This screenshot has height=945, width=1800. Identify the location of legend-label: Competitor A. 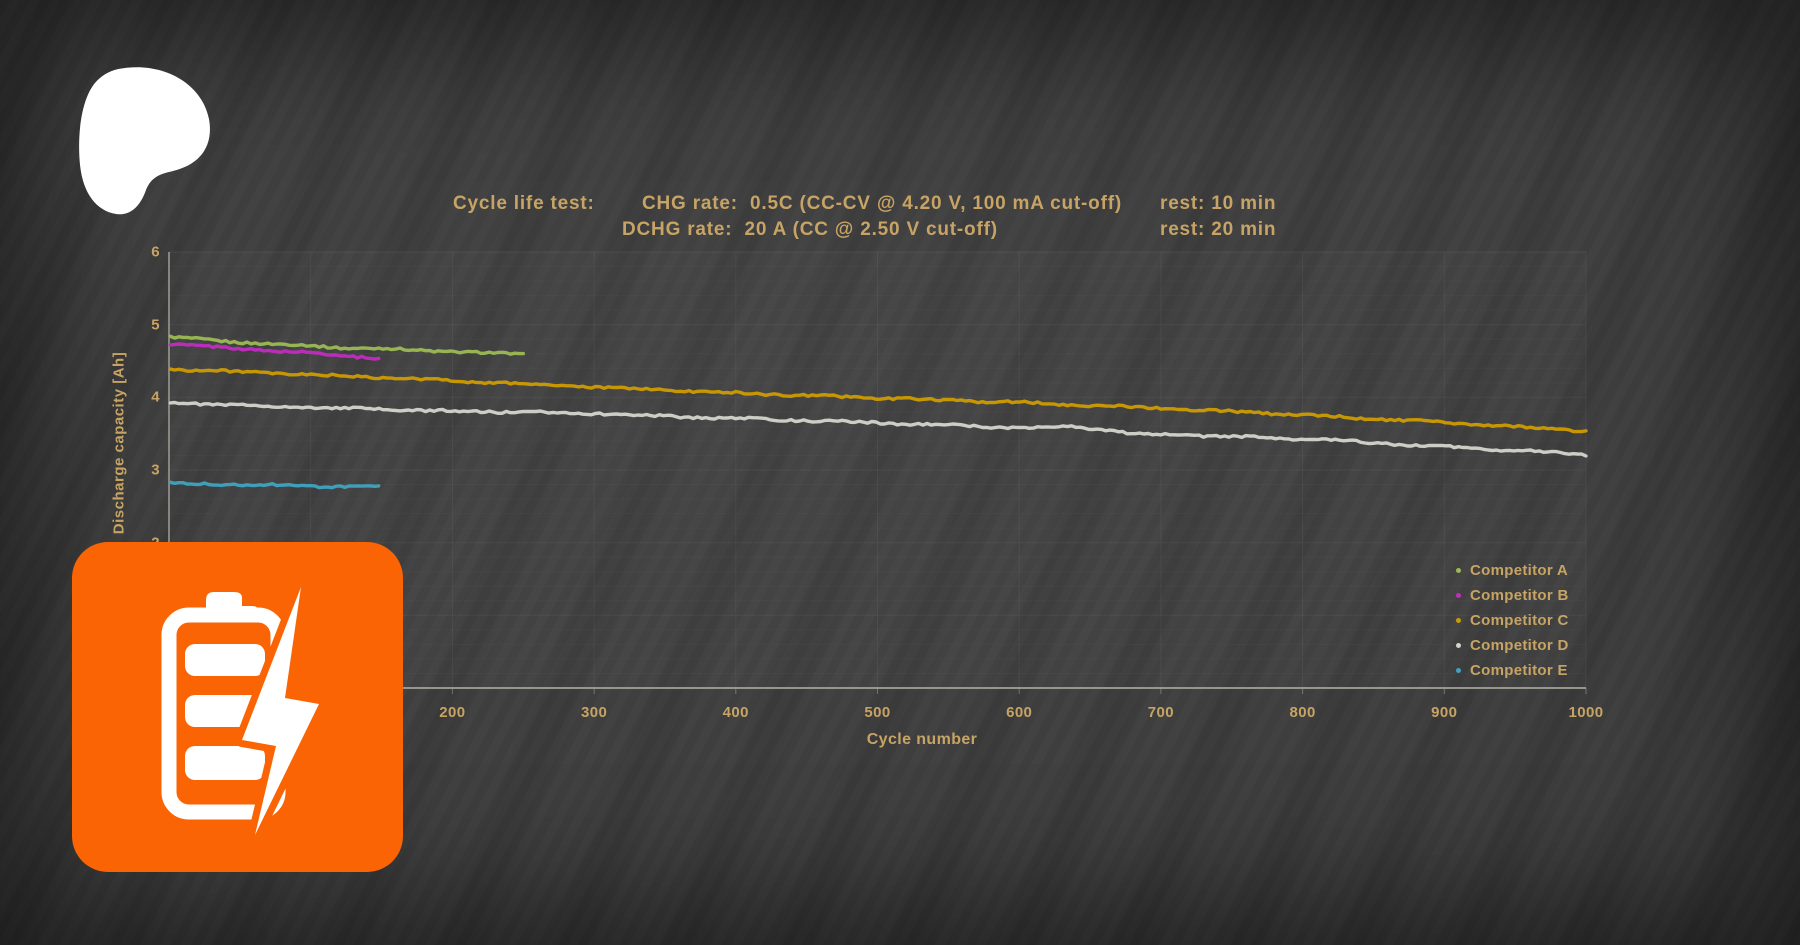
(1519, 570).